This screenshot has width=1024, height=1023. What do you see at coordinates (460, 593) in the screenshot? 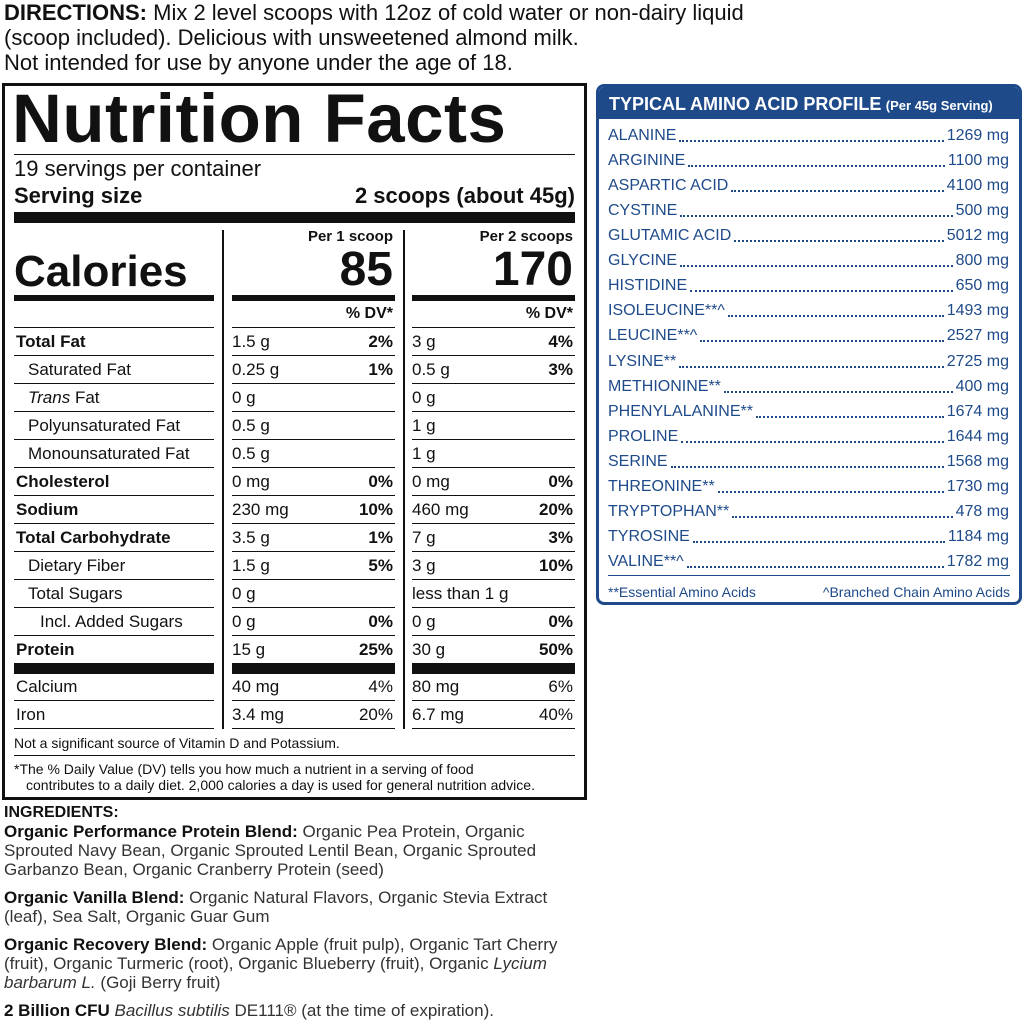
I see `amount: less than 1 g` at bounding box center [460, 593].